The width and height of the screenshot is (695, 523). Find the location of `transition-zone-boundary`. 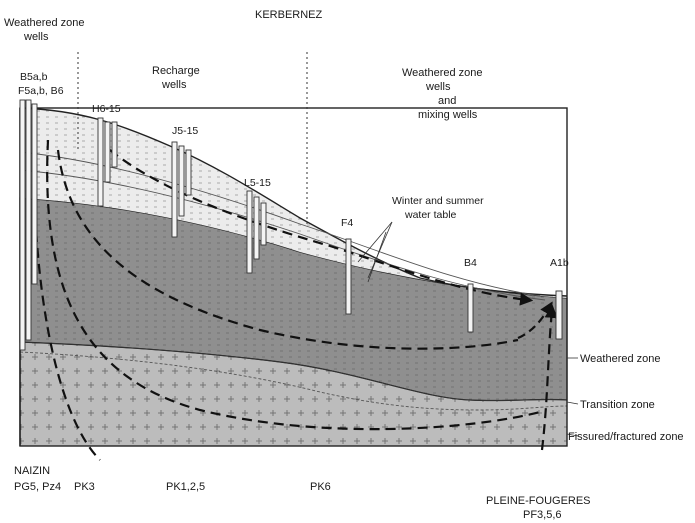

transition-zone-boundary is located at coordinates (293, 371).